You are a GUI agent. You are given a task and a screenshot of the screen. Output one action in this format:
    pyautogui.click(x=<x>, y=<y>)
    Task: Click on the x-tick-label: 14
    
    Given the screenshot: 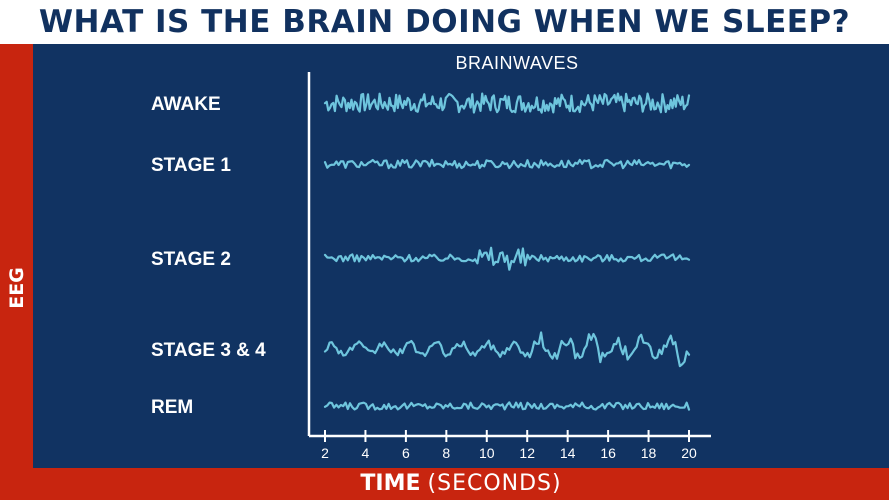 What is the action you would take?
    pyautogui.click(x=568, y=453)
    